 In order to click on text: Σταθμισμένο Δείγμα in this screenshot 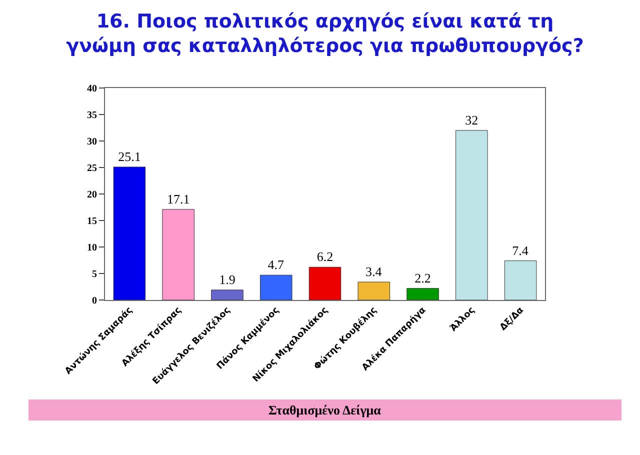, I will do `click(325, 410)`.